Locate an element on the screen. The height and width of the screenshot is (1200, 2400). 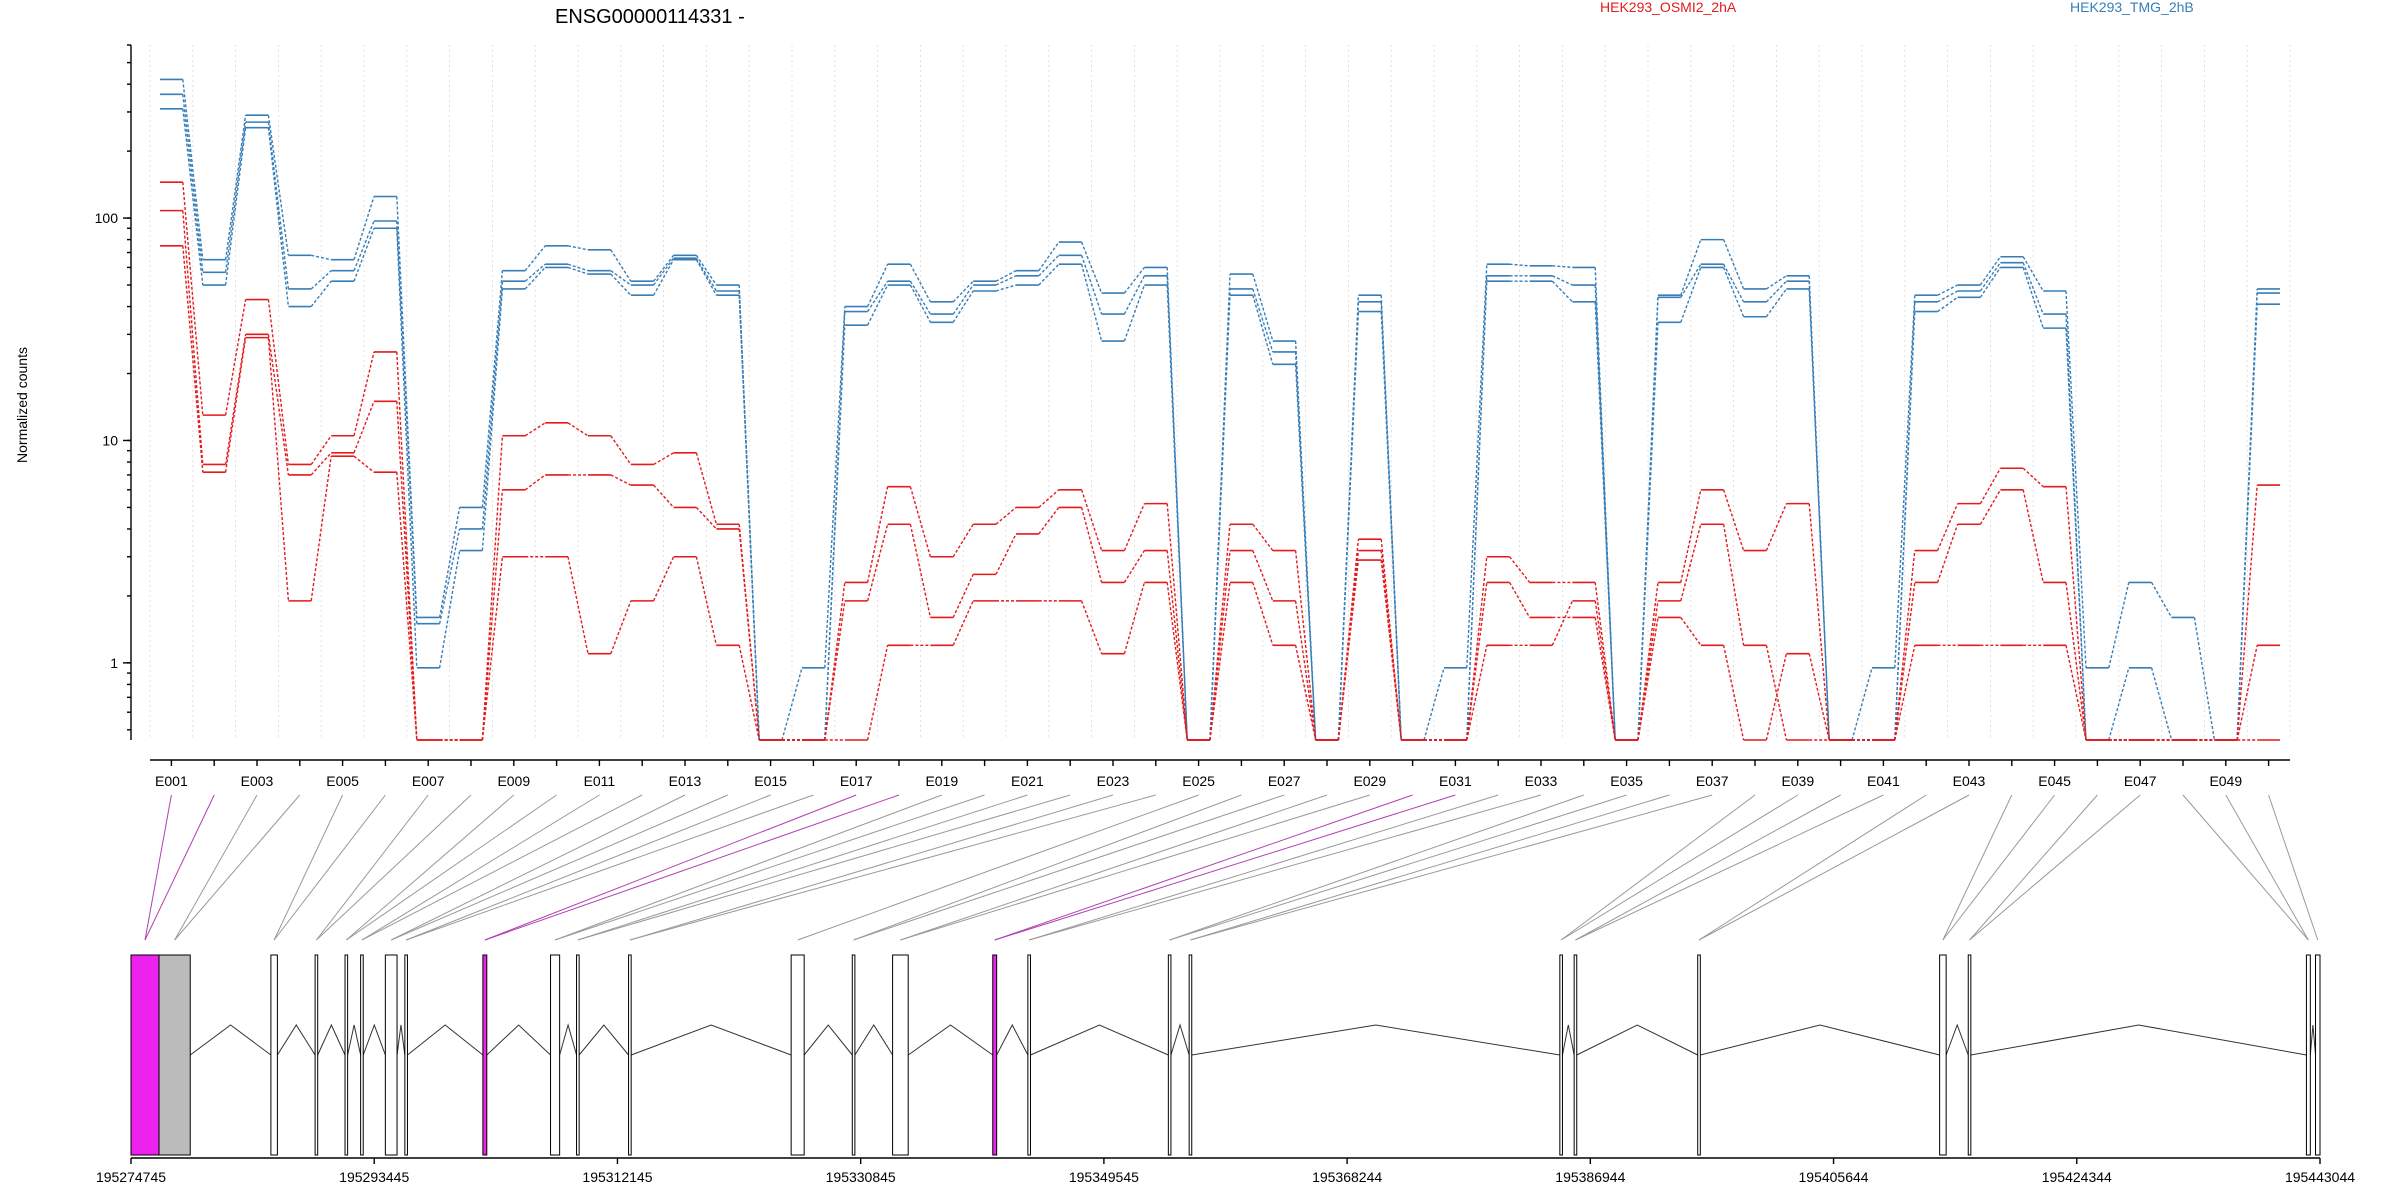
genomic-tick-label: 195424344 is located at coordinates (2077, 1177).